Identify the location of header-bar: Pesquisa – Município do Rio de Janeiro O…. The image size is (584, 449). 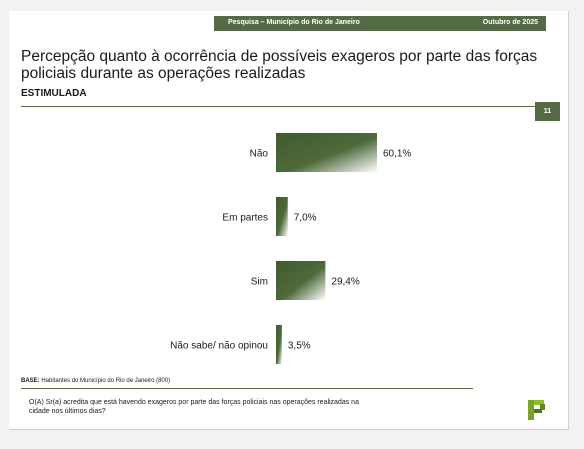
(380, 23).